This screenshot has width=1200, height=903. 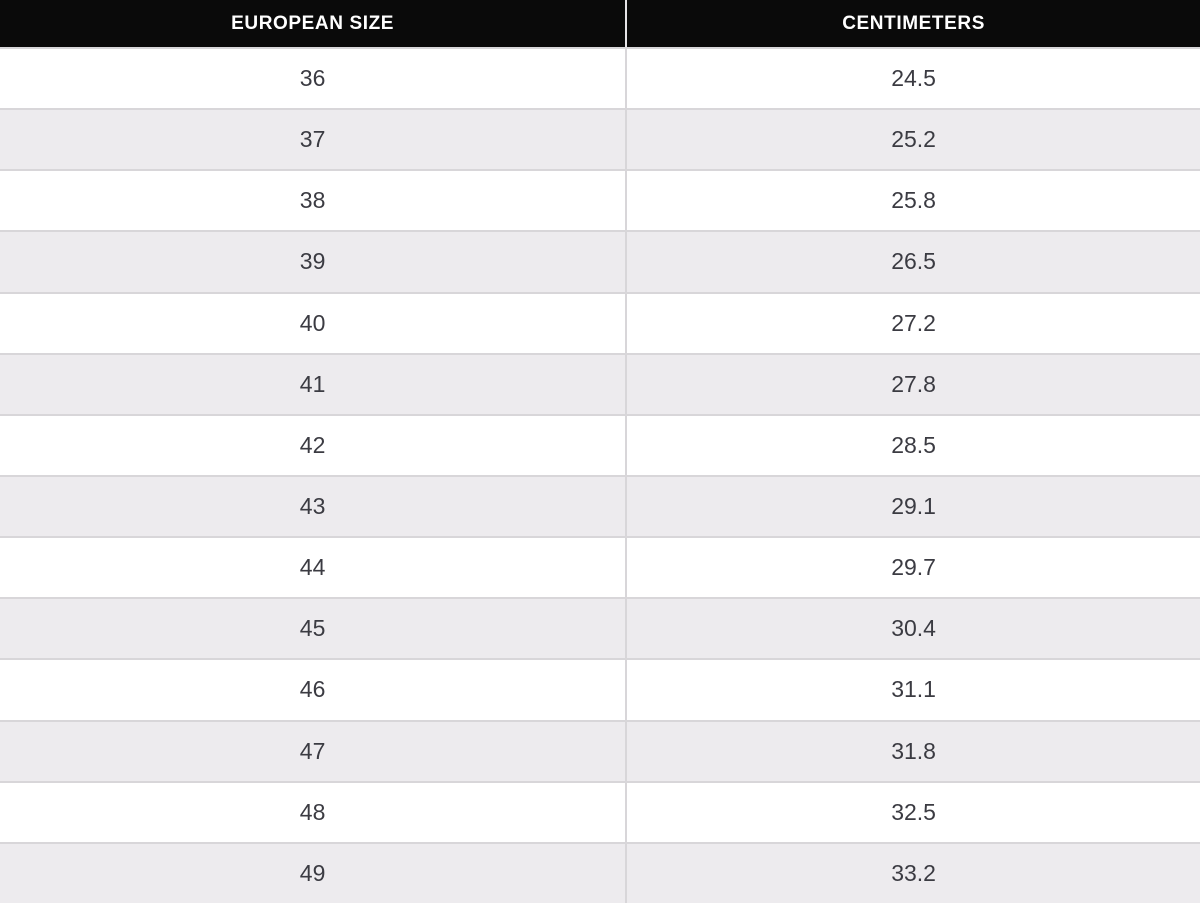 I want to click on table-row: 41 27.8, so click(x=600, y=383).